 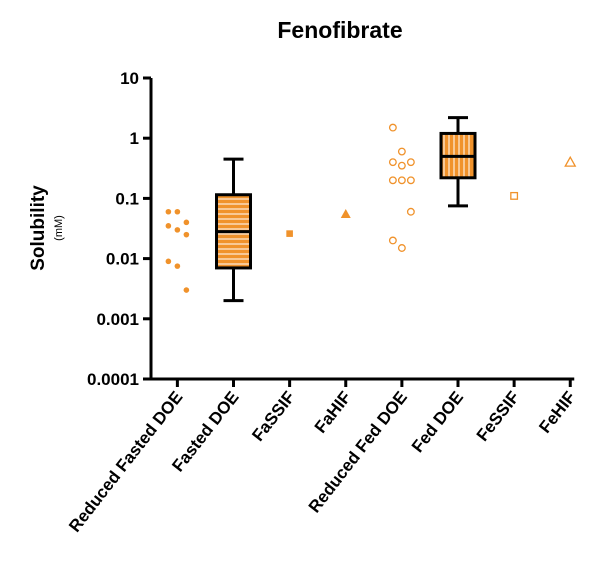 What do you see at coordinates (557, 412) in the screenshot?
I see `x-tick-label: FeHIF` at bounding box center [557, 412].